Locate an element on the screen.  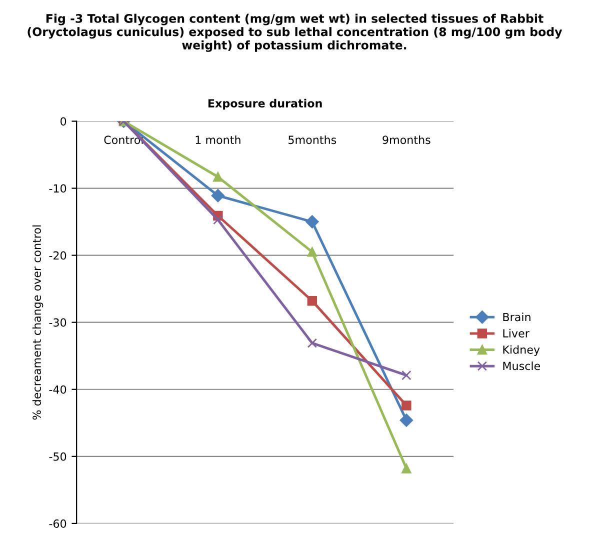
y-tick-label: -10 is located at coordinates (57, 188).